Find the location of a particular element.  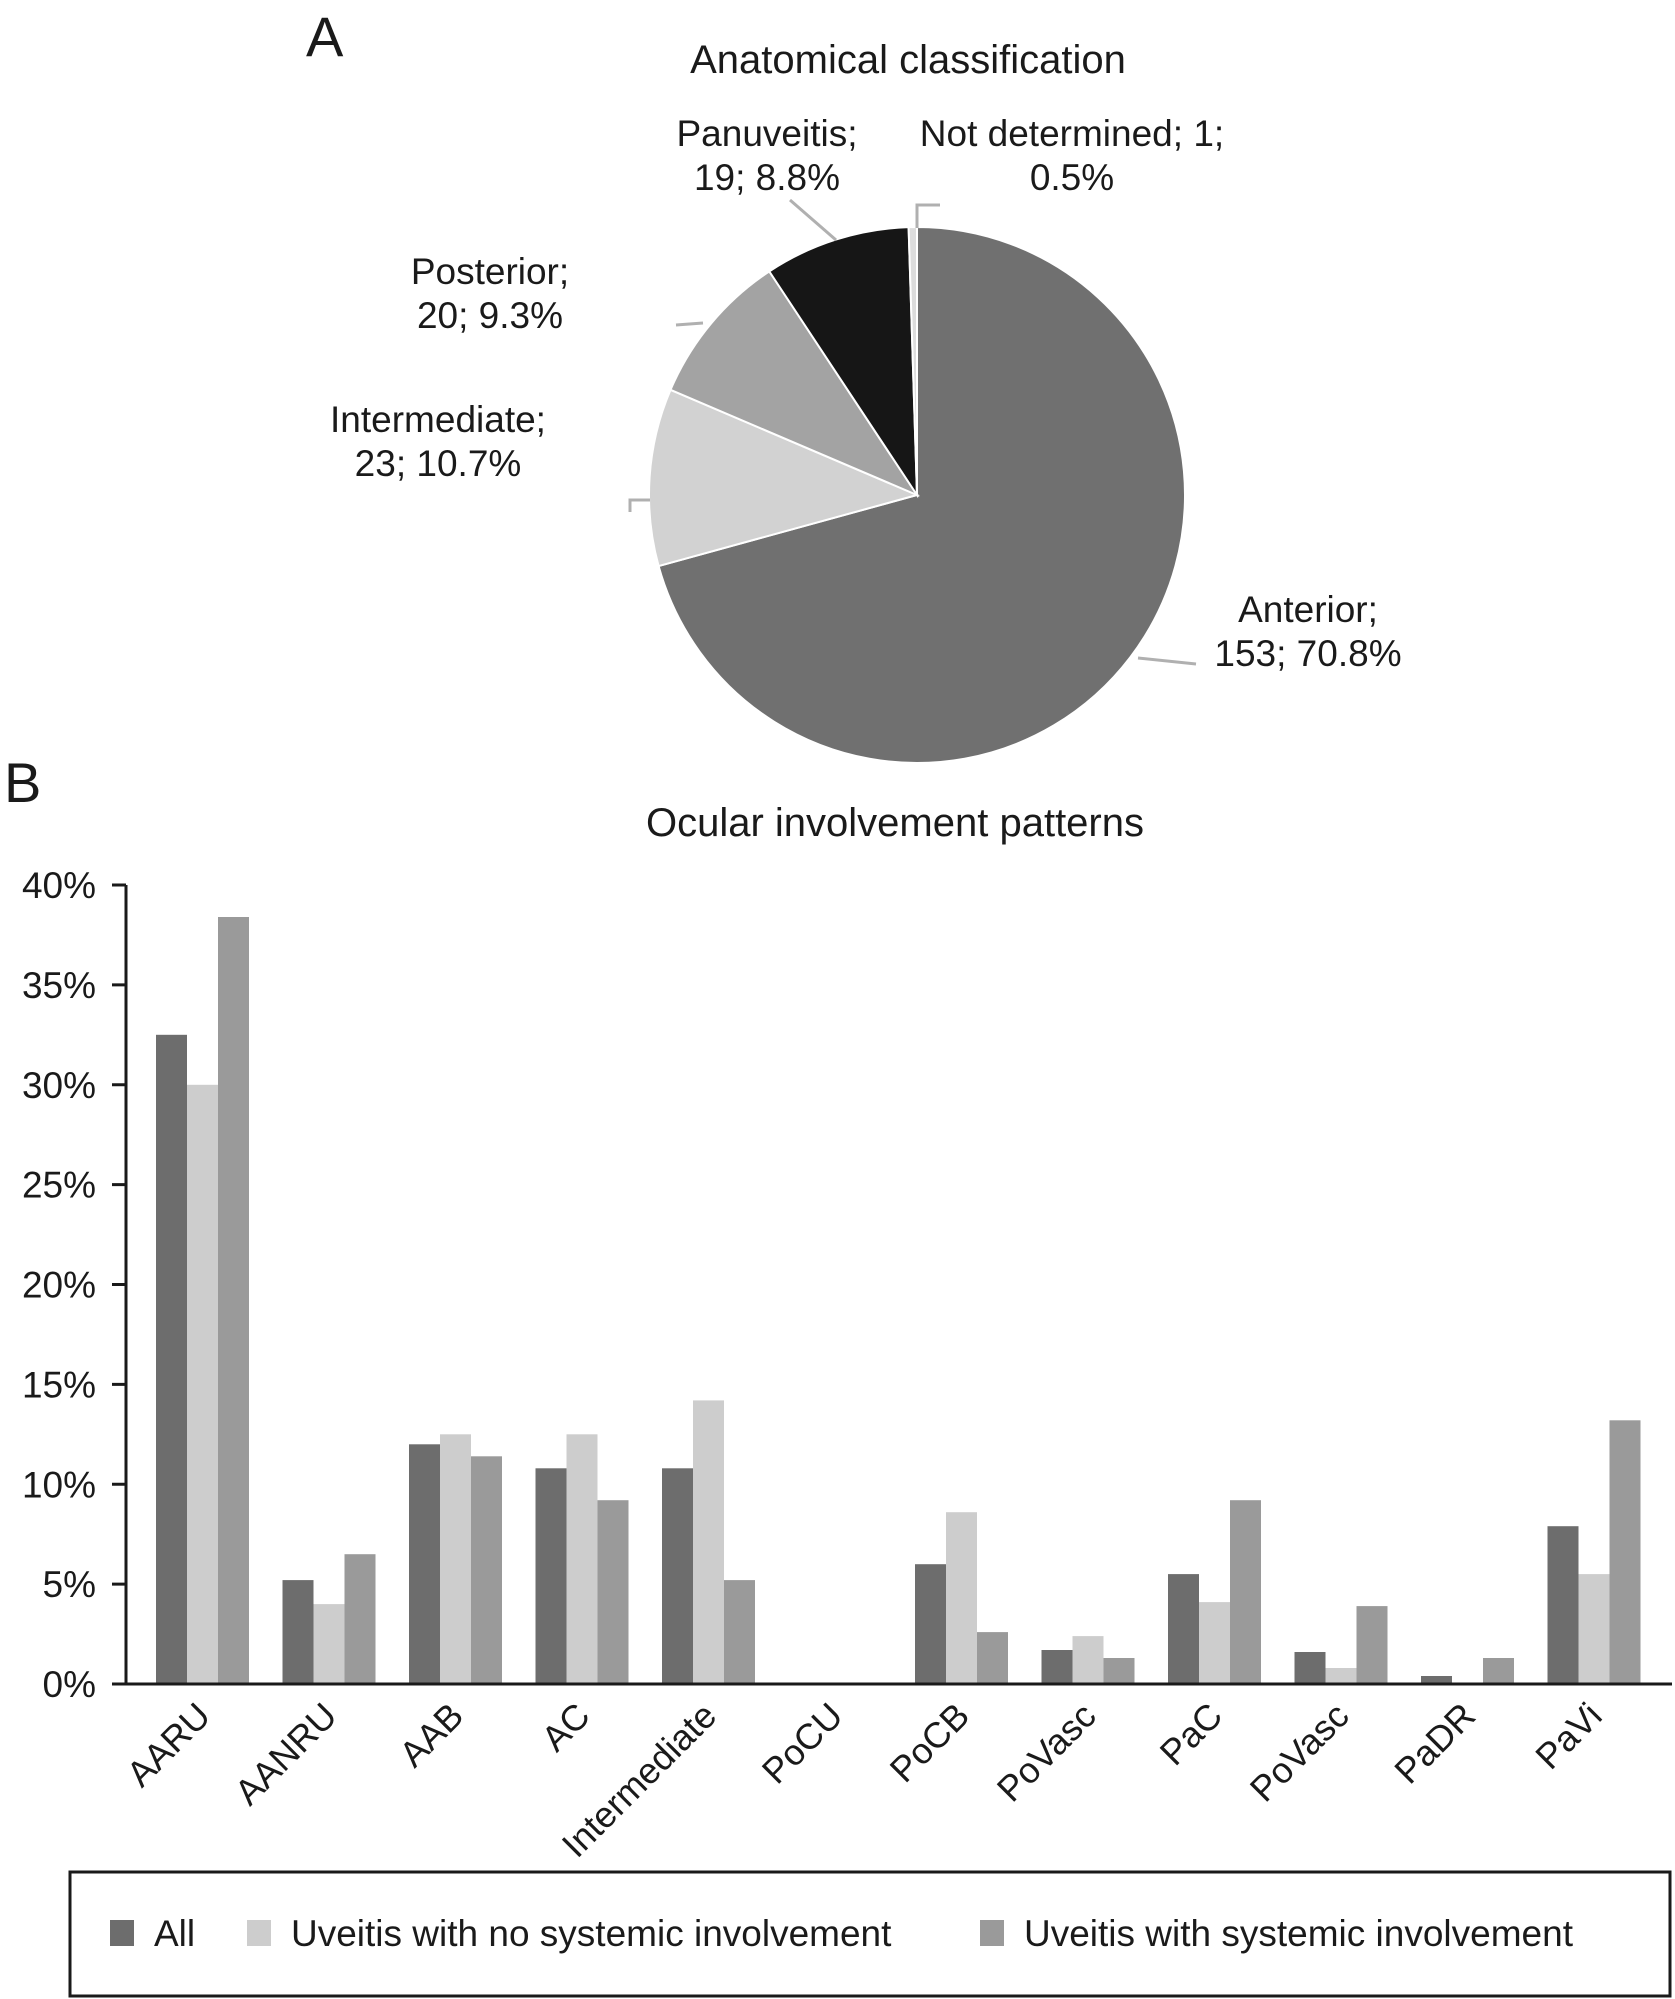

y-tick-label: 20% is located at coordinates (59, 1285).